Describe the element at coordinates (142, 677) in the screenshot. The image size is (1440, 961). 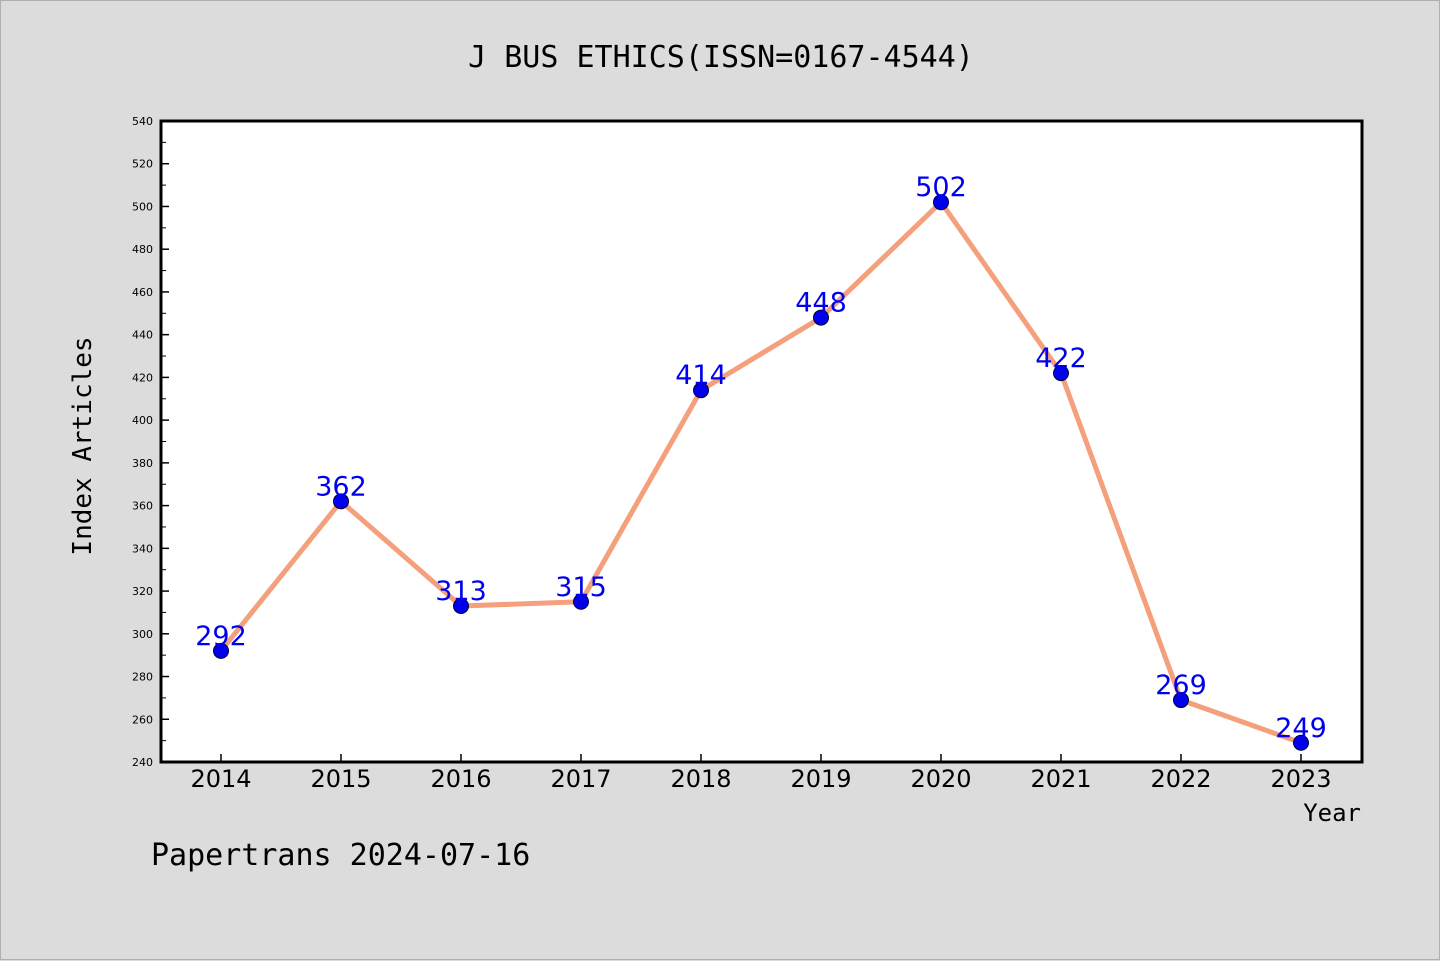
I see `y-tick-label: 280` at that location.